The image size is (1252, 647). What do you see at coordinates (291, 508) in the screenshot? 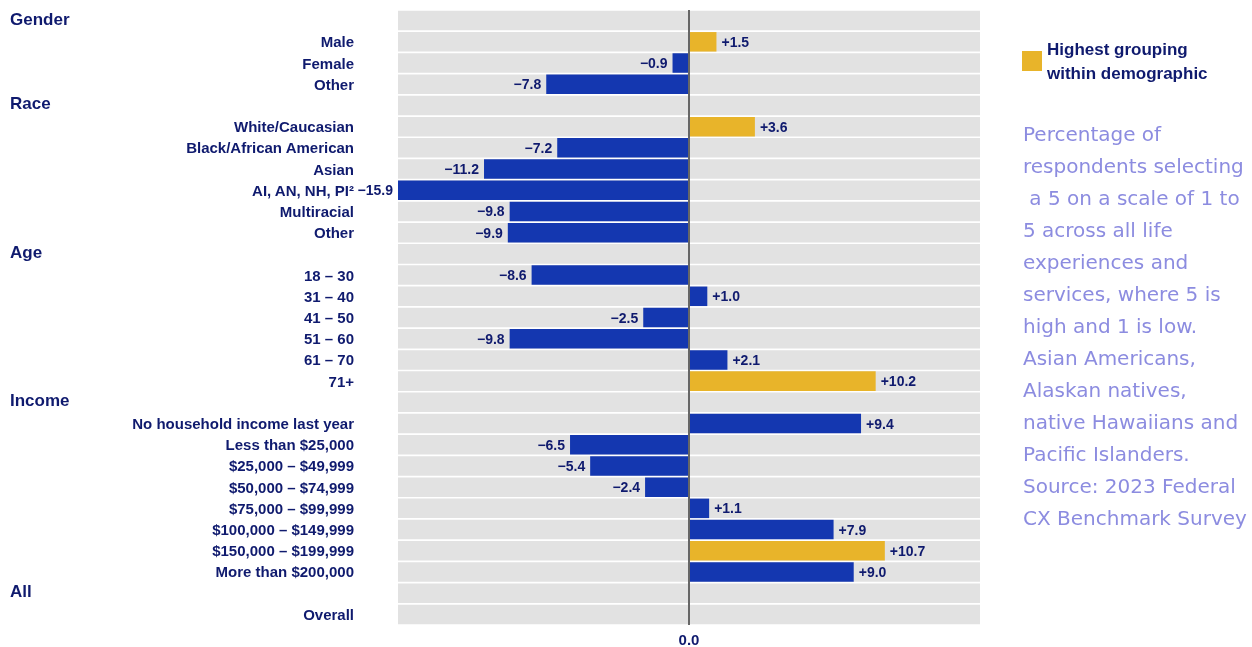
I see `y-tick-label: $75,000 – $99,999` at bounding box center [291, 508].